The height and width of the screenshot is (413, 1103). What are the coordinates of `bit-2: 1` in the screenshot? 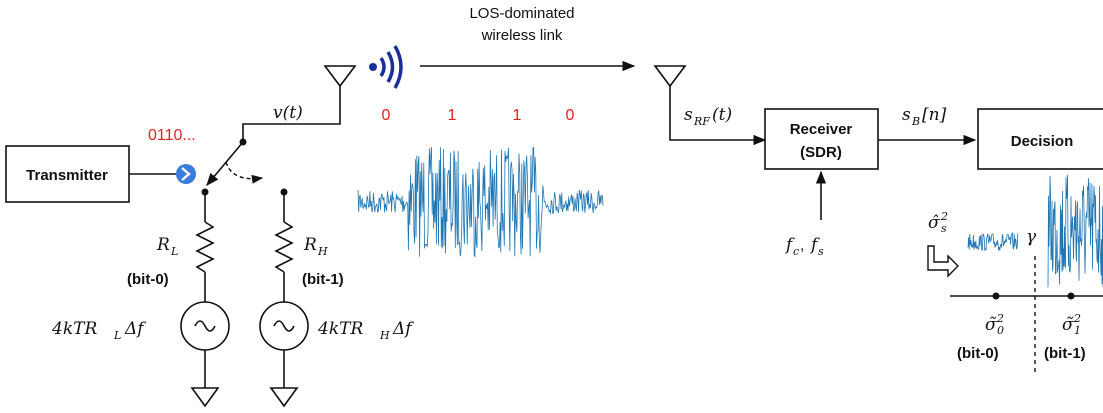 It's located at (517, 115).